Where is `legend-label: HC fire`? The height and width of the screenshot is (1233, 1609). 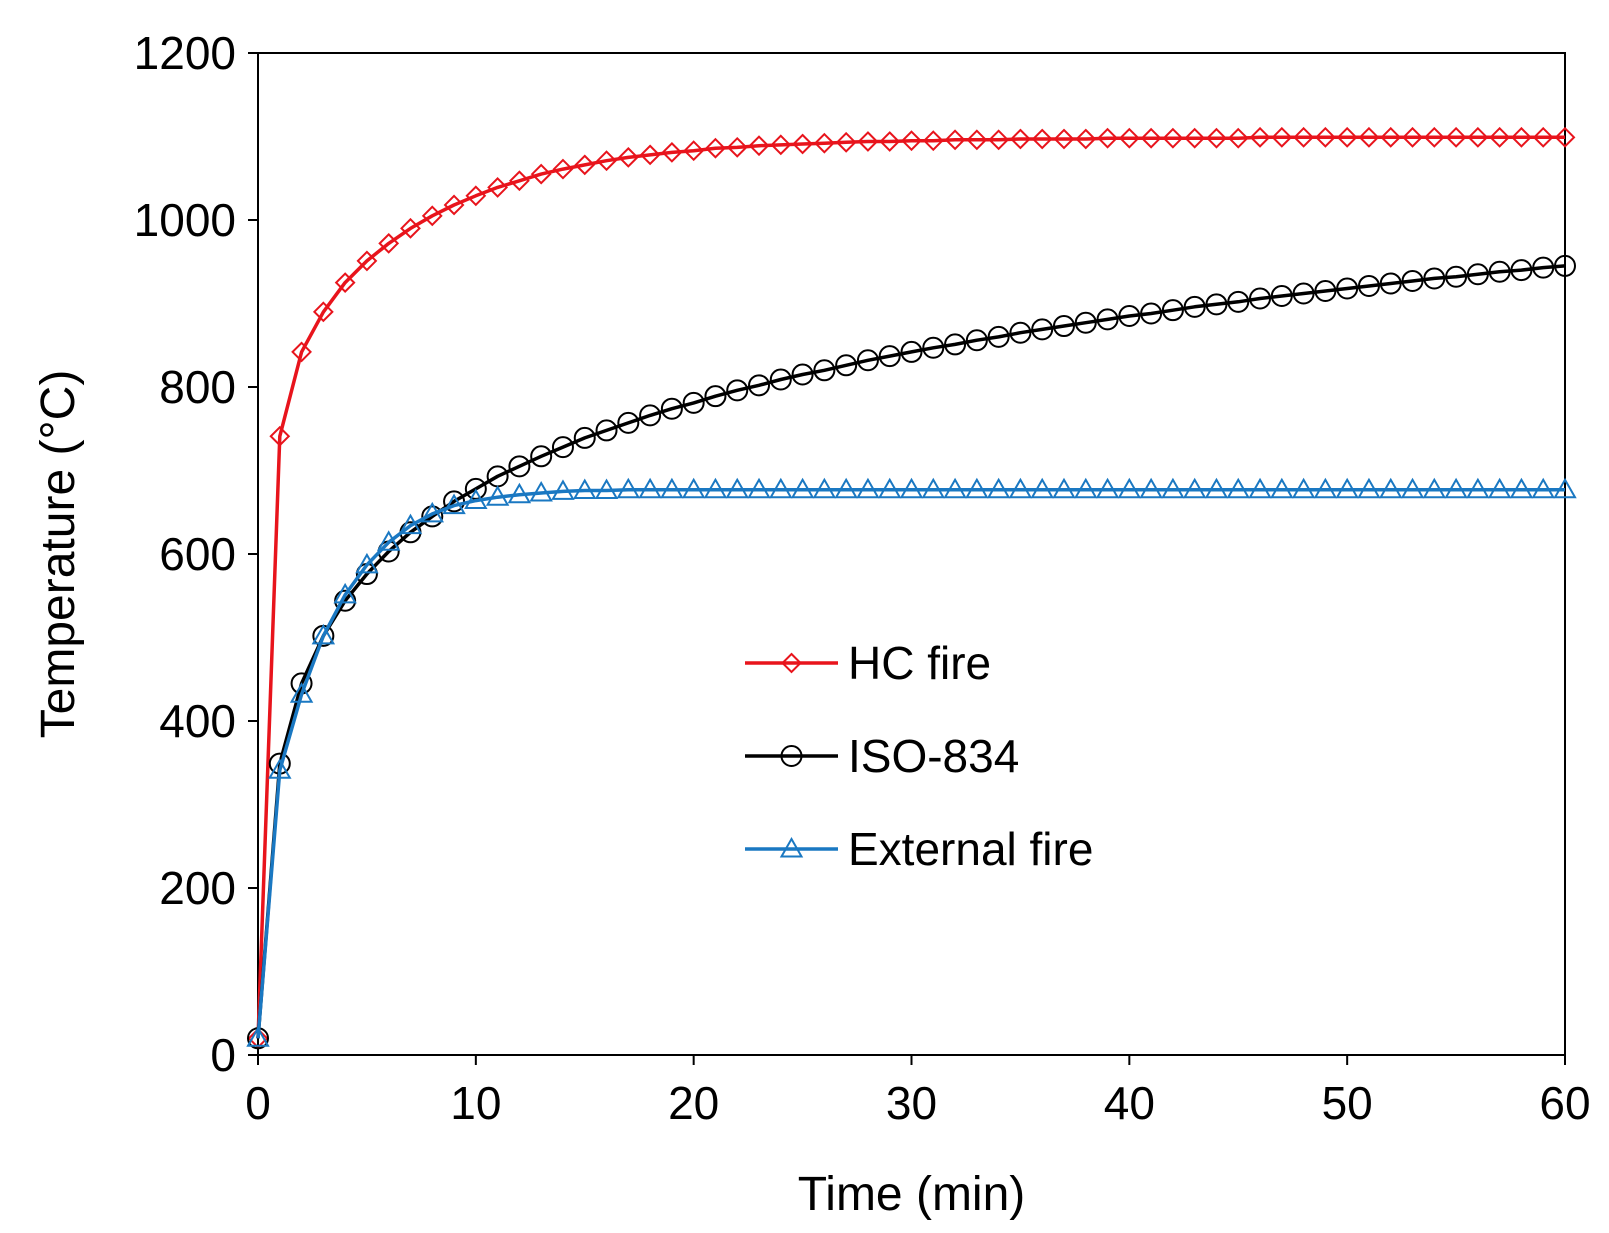 legend-label: HC fire is located at coordinates (919, 663).